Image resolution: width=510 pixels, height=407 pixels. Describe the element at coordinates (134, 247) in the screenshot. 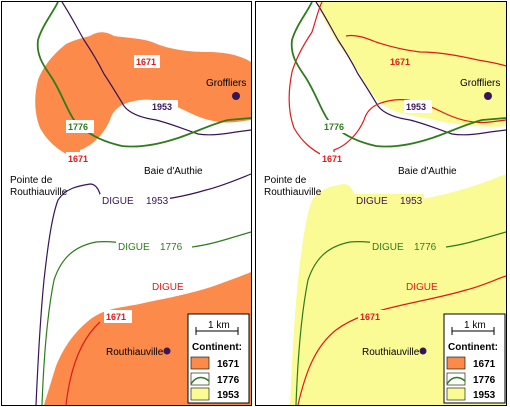

I see `digue-1776-label: DIGUE` at that location.